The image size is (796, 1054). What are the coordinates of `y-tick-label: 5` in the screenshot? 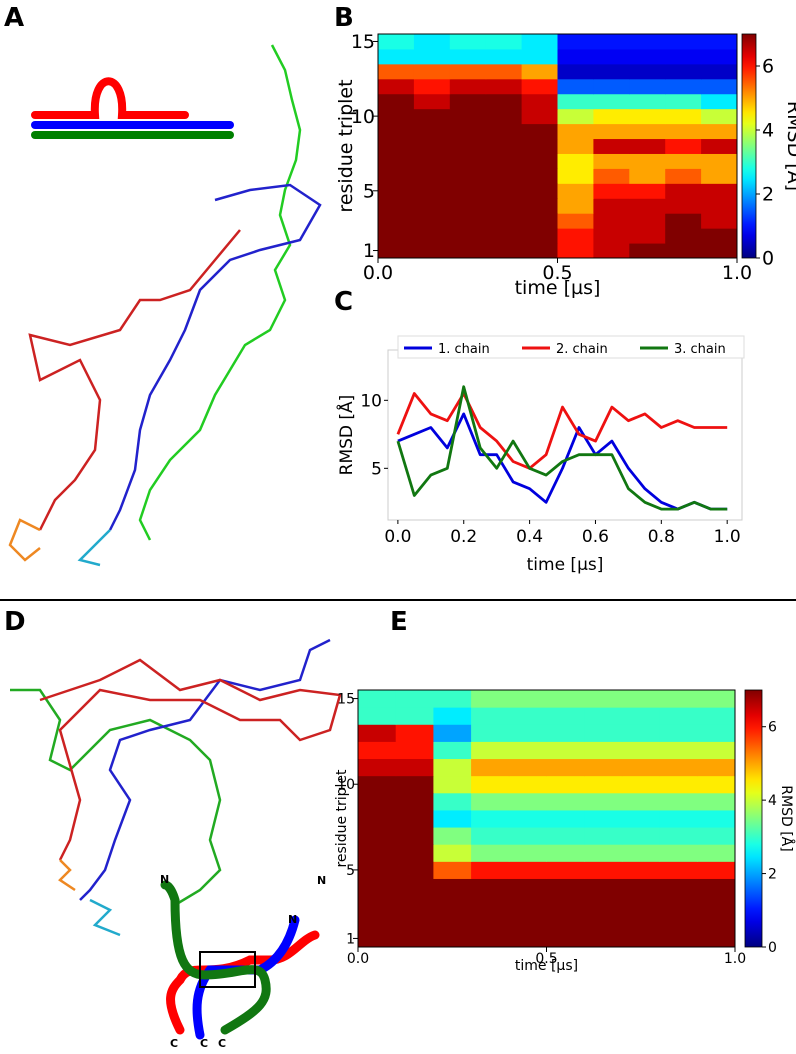 It's located at (369, 191).